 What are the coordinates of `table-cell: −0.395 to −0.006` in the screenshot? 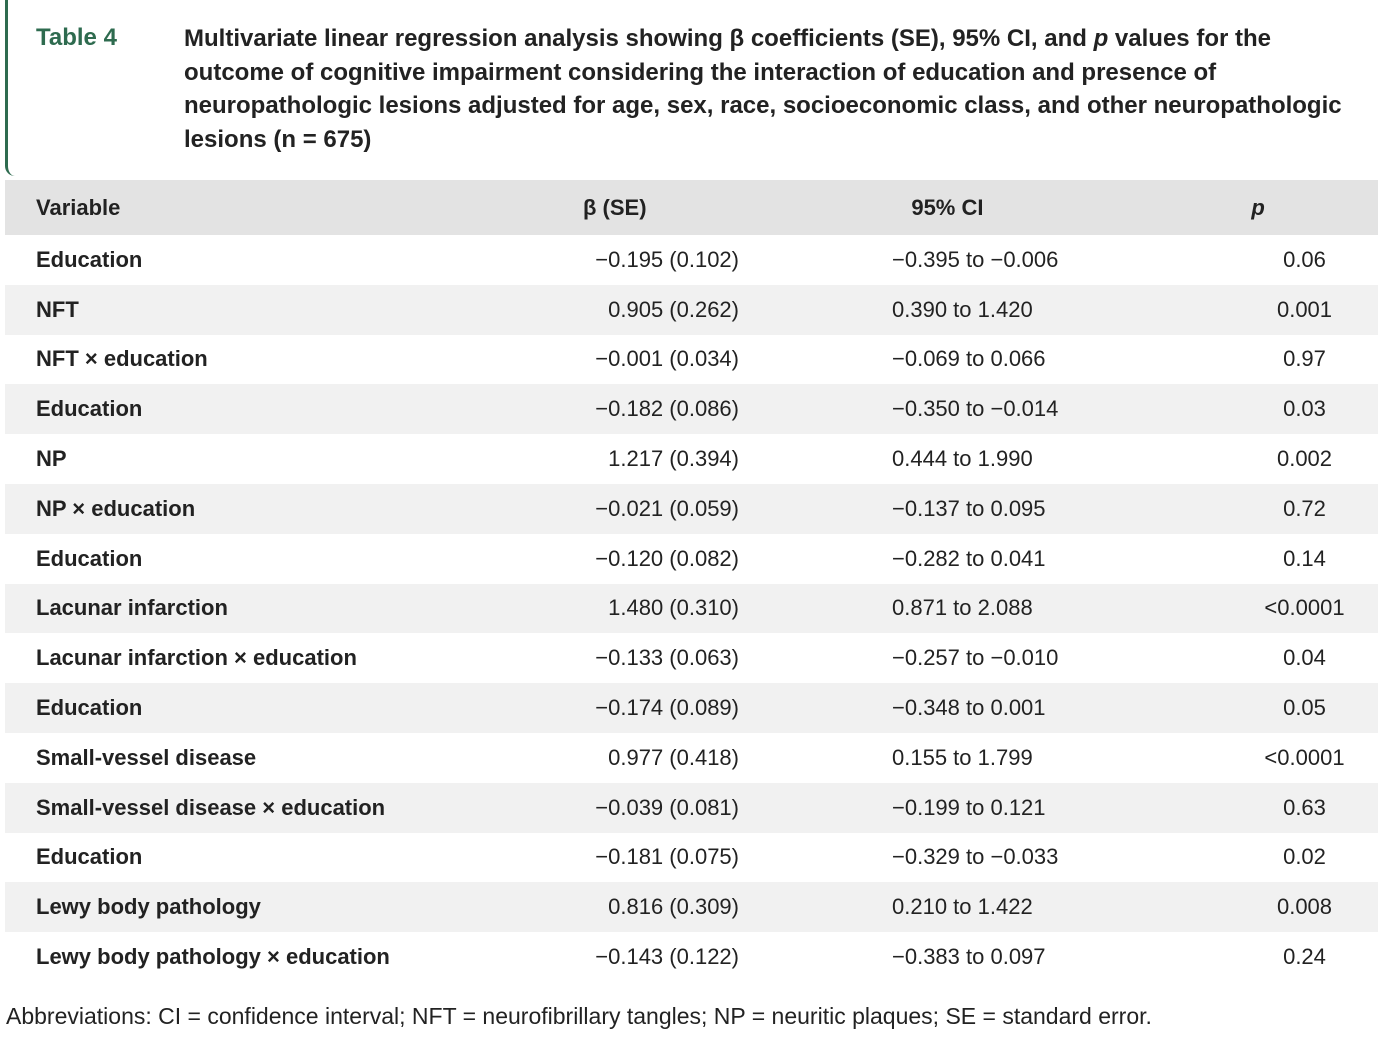 It's located at (975, 259).